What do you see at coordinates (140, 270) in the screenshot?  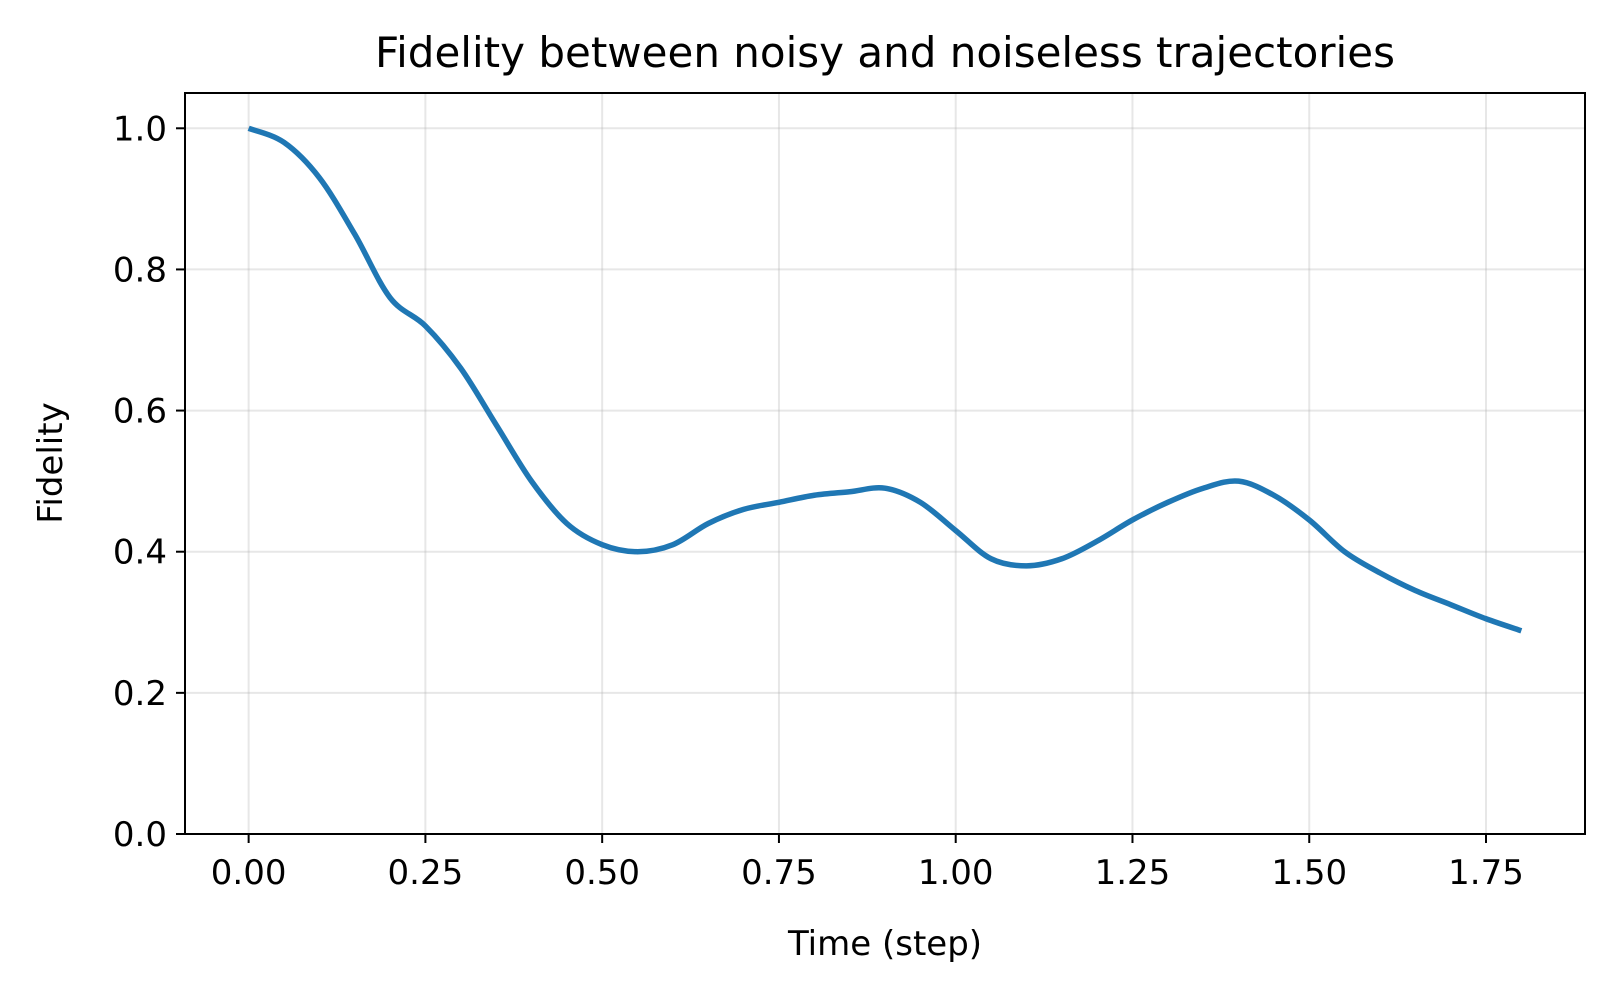 I see `y-tick-label: 0.8` at bounding box center [140, 270].